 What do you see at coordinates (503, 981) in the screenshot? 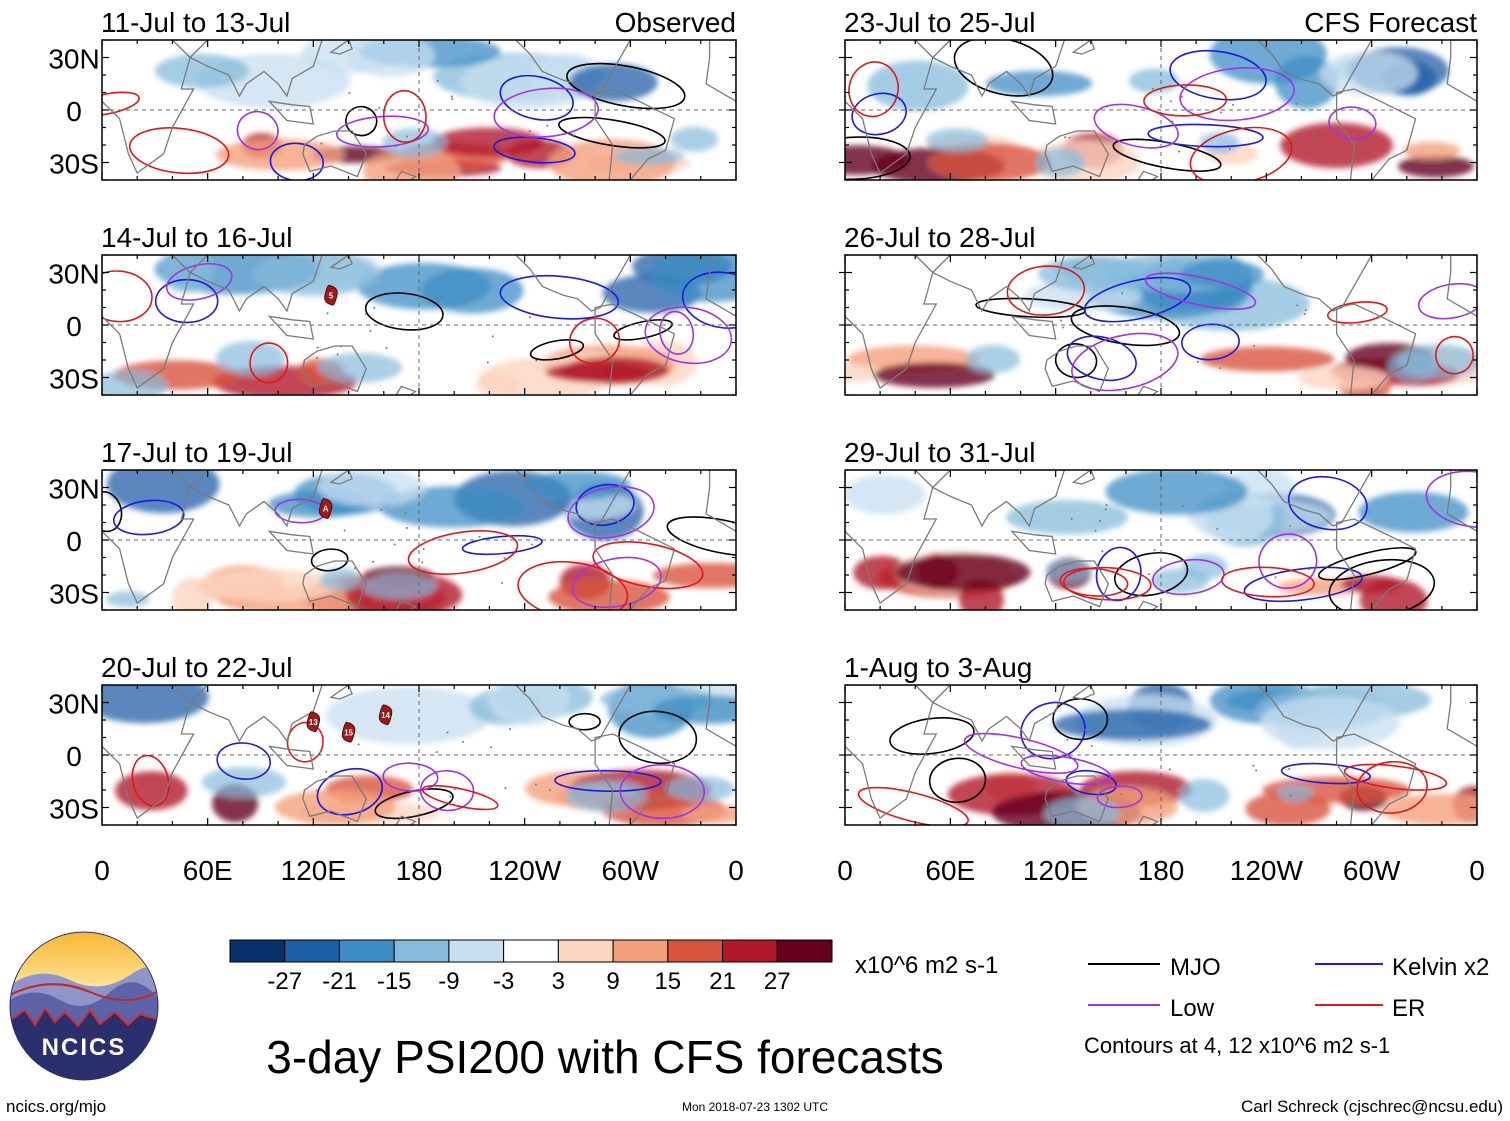
I see `colorbar-tick-label: -3` at bounding box center [503, 981].